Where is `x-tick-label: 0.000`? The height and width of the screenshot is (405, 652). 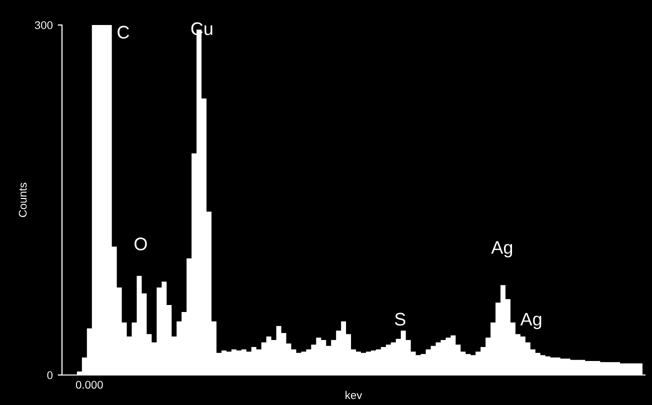 x-tick-label: 0.000 is located at coordinates (89, 384).